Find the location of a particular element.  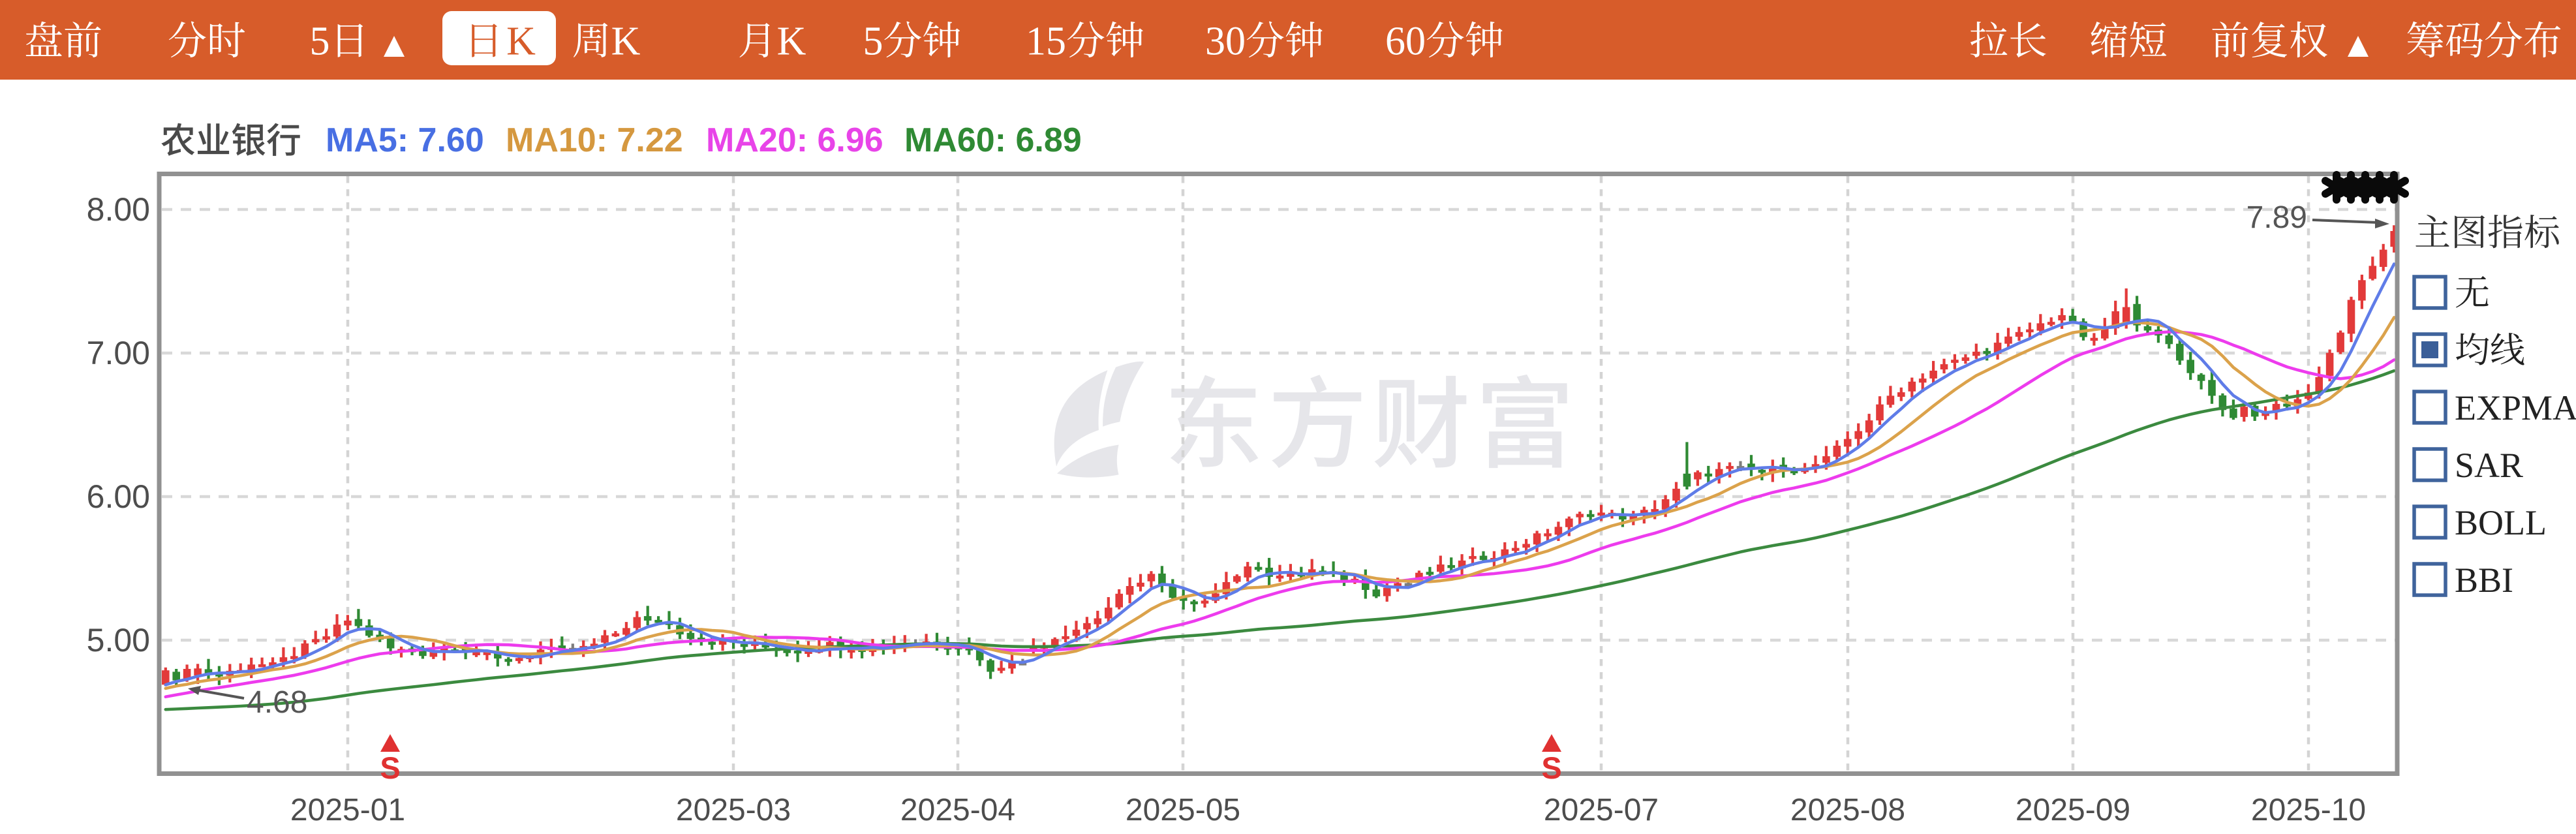

svg-text: 2025-05 is located at coordinates (1183, 810).